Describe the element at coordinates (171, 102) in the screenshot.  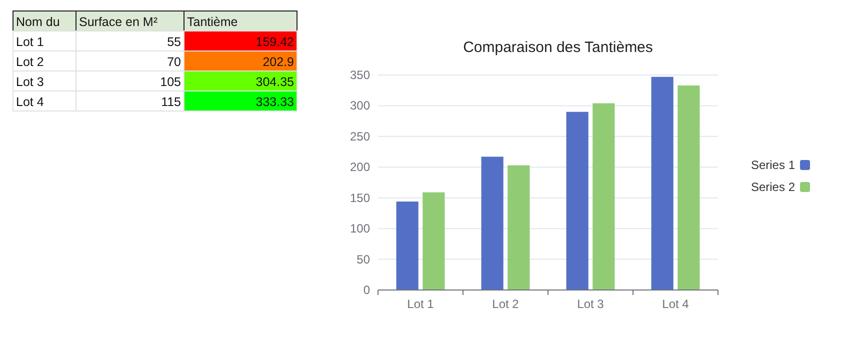
I see `data-label: 115` at that location.